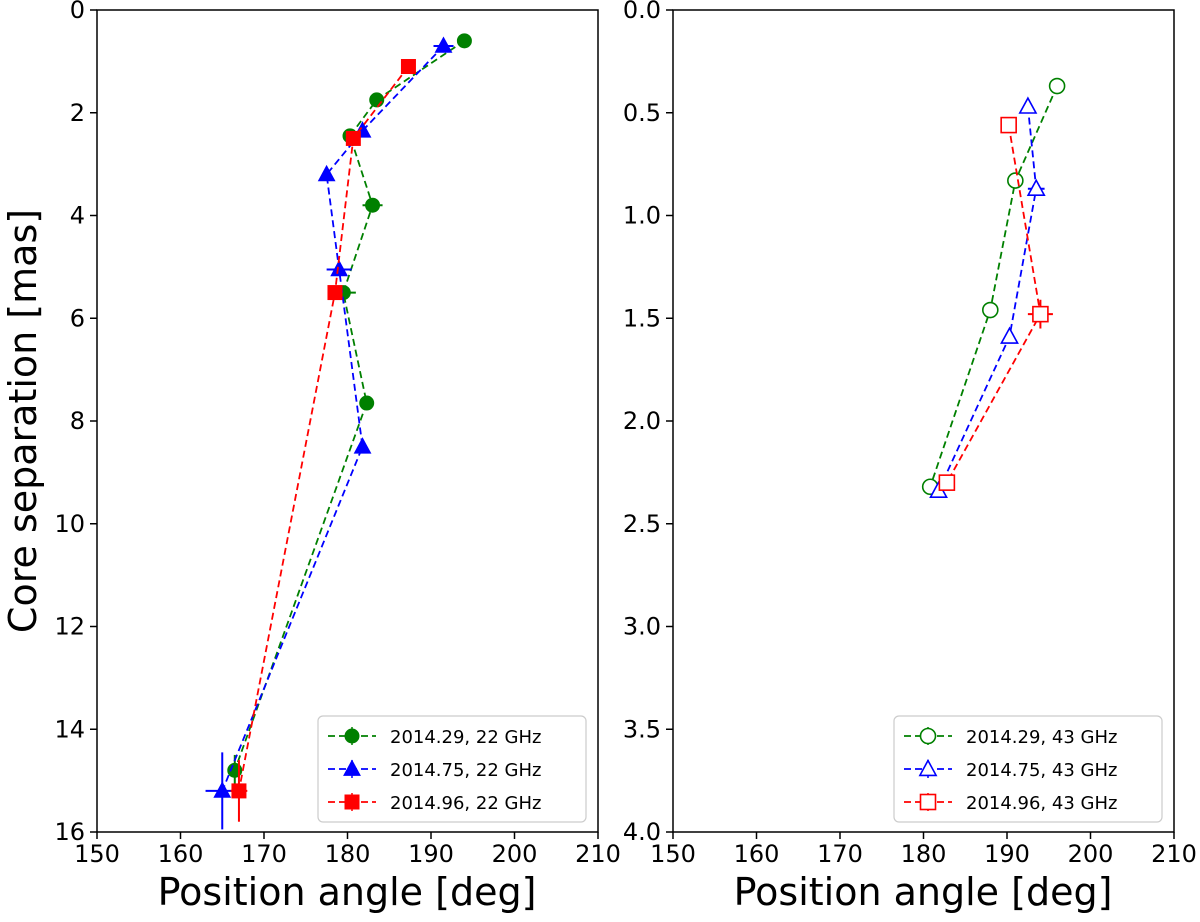 The image size is (1200, 922). I want to click on y-tick-label: 4, so click(77, 216).